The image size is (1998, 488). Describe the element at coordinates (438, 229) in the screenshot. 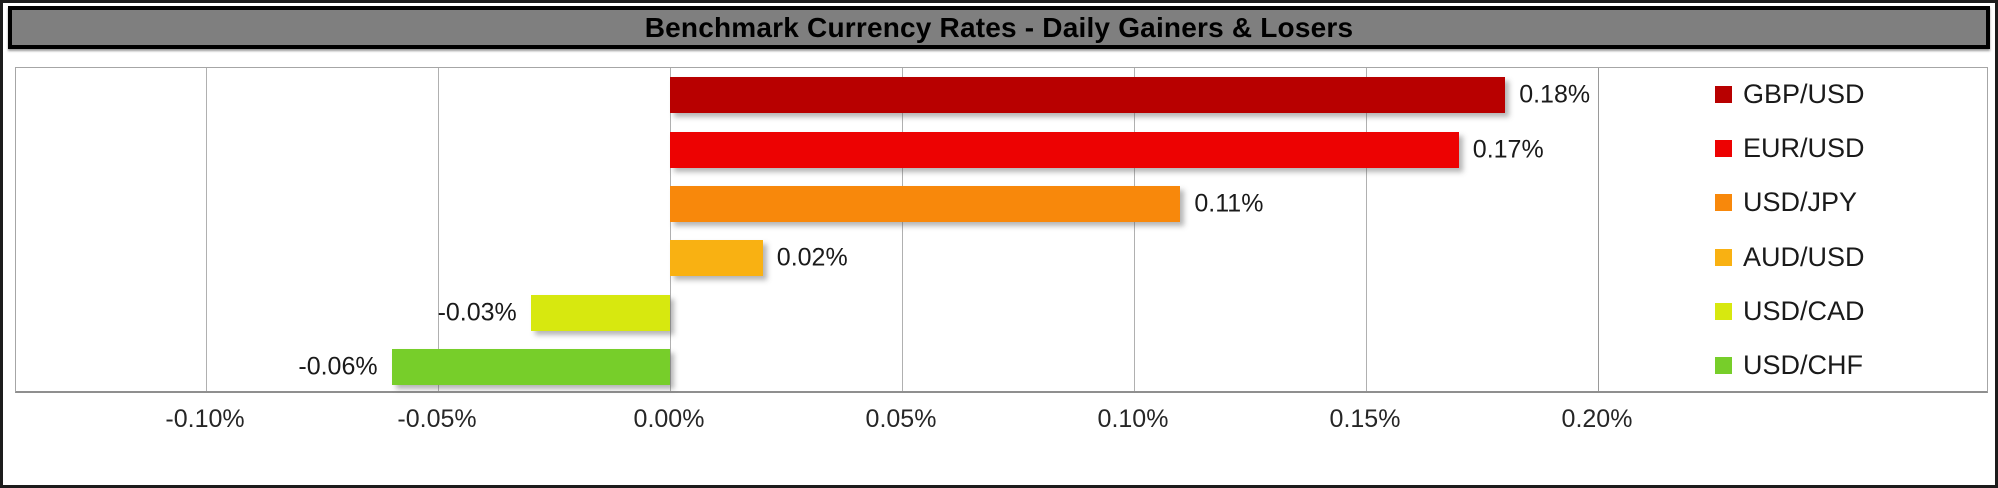

I see `gridline--0.05` at that location.